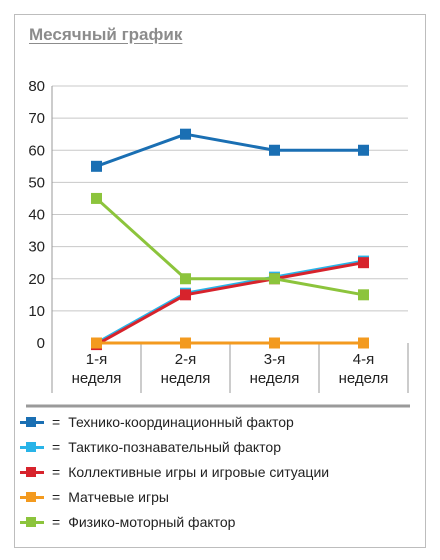 This screenshot has height=560, width=440. What do you see at coordinates (96, 359) in the screenshot?
I see `x-tick-label: 1-я` at bounding box center [96, 359].